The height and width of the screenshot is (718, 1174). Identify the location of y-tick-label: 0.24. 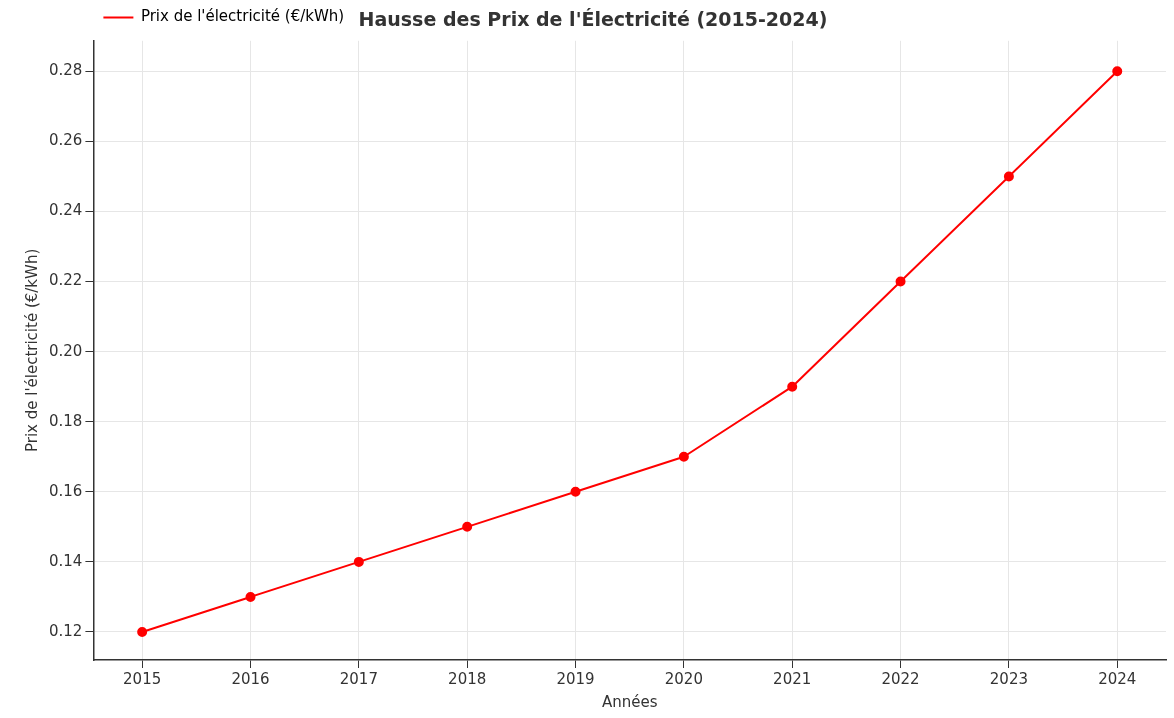
(65, 210).